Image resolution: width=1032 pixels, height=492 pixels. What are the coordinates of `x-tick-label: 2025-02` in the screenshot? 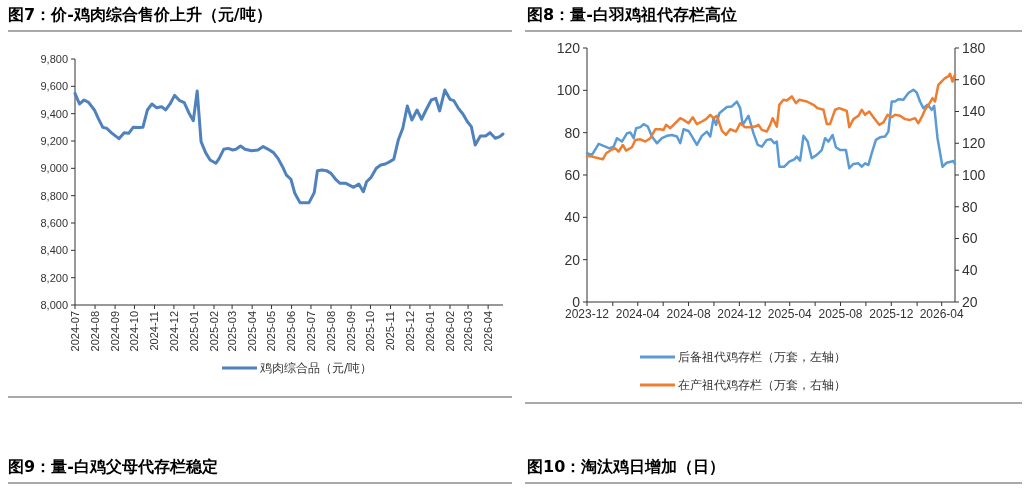 It's located at (213, 331).